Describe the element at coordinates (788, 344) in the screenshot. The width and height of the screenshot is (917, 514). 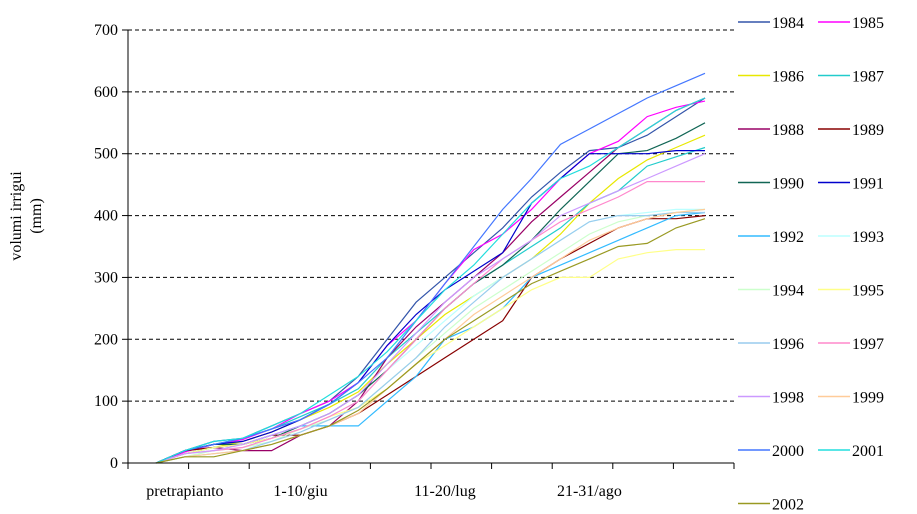
I see `legend-label-1996: 1996` at that location.